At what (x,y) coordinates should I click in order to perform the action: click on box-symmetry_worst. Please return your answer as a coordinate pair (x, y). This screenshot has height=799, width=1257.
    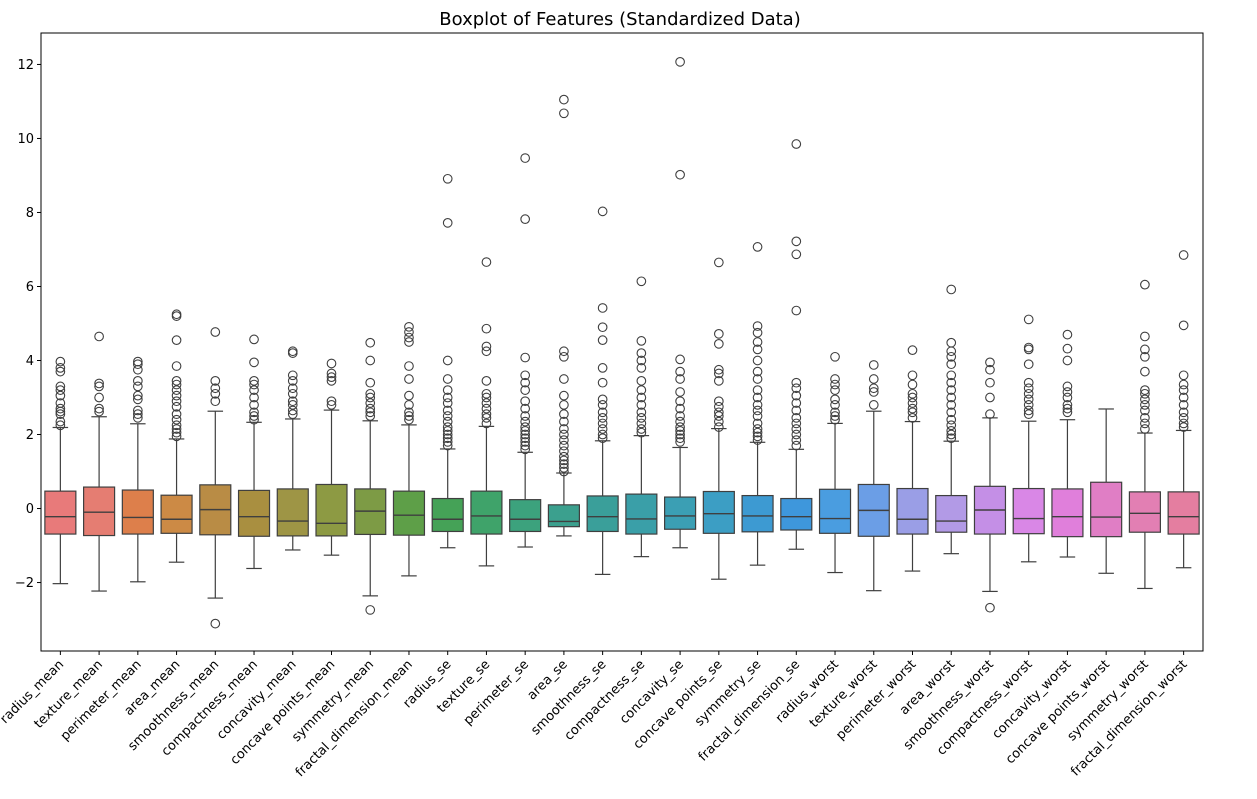
    Looking at the image, I should click on (1144, 434).